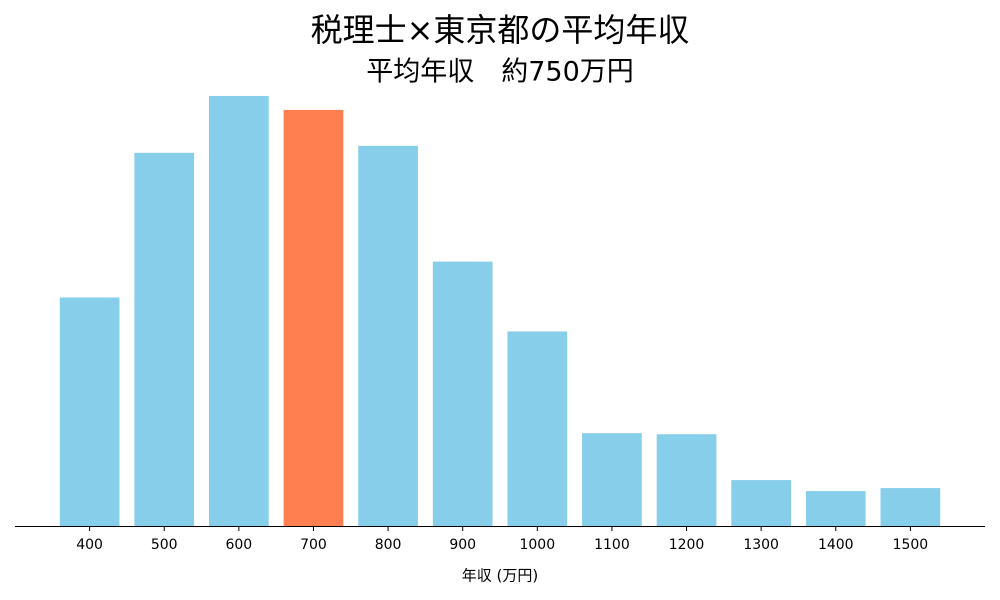 This screenshot has width=1000, height=600. What do you see at coordinates (612, 545) in the screenshot?
I see `x-tick-label: 1100` at bounding box center [612, 545].